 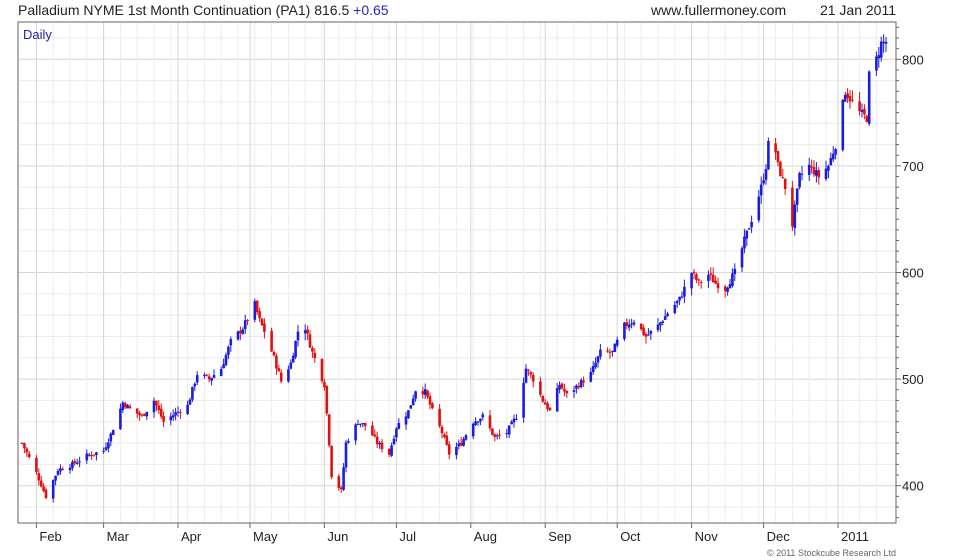 I want to click on x-tick-label: Sep, so click(x=559, y=536).